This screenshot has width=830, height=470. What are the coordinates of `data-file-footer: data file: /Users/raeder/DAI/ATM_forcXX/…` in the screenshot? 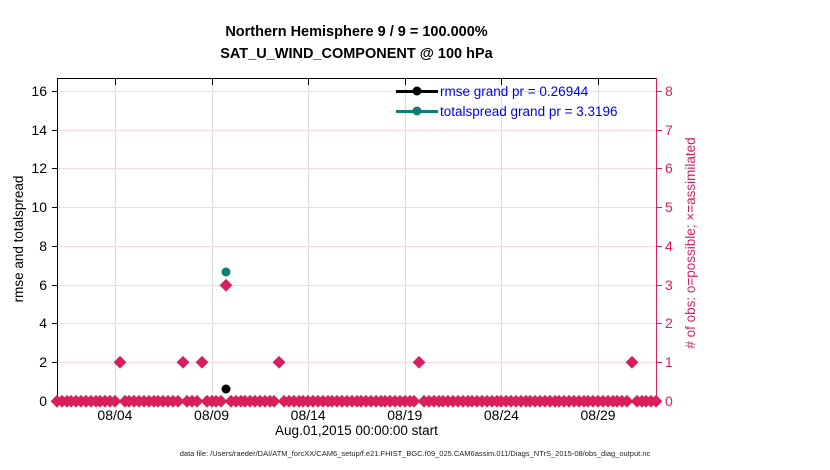 It's located at (415, 453).